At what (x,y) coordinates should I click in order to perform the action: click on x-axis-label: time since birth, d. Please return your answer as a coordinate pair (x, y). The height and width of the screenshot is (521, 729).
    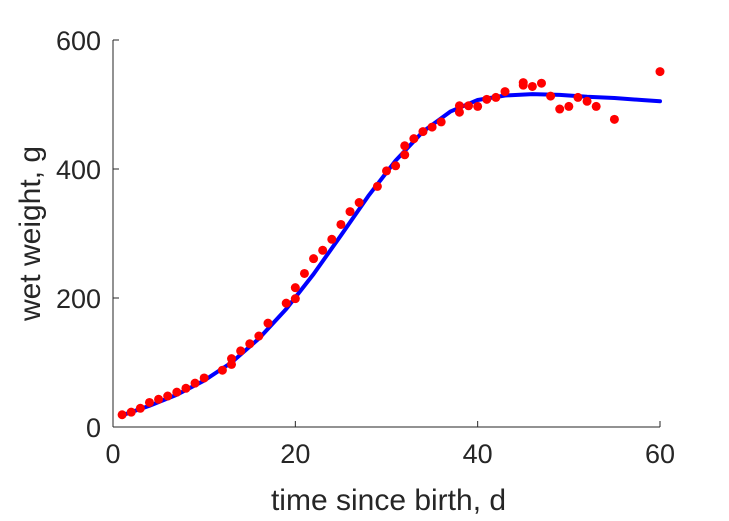
    Looking at the image, I should click on (388, 500).